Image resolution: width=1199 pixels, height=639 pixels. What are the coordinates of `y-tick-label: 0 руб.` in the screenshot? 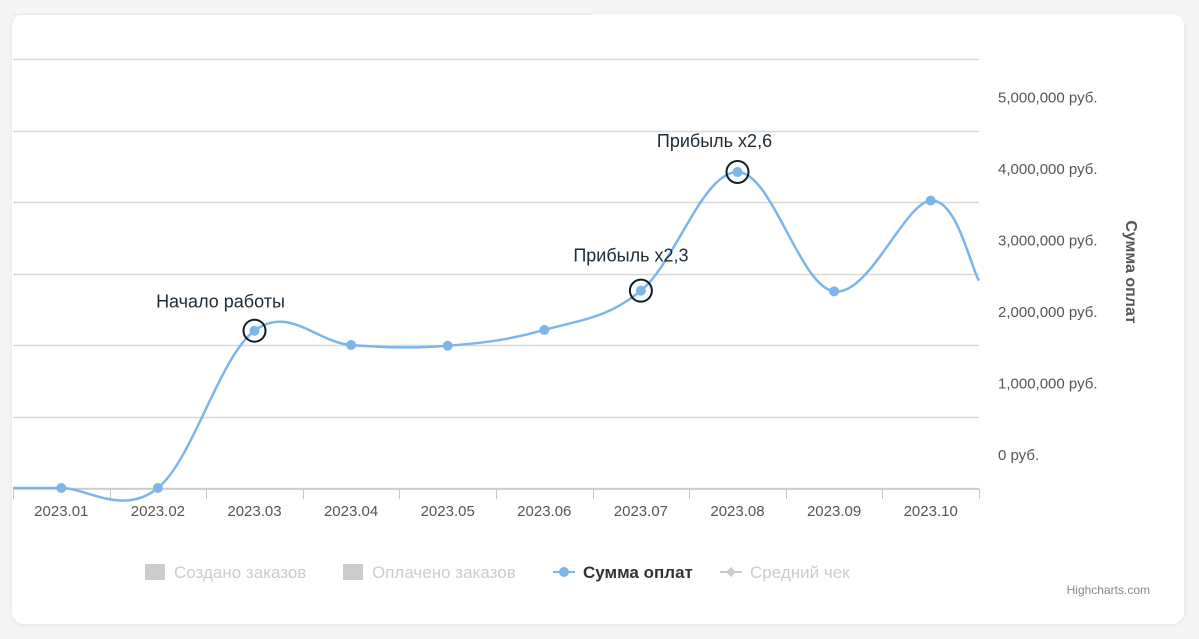 It's located at (1018, 455).